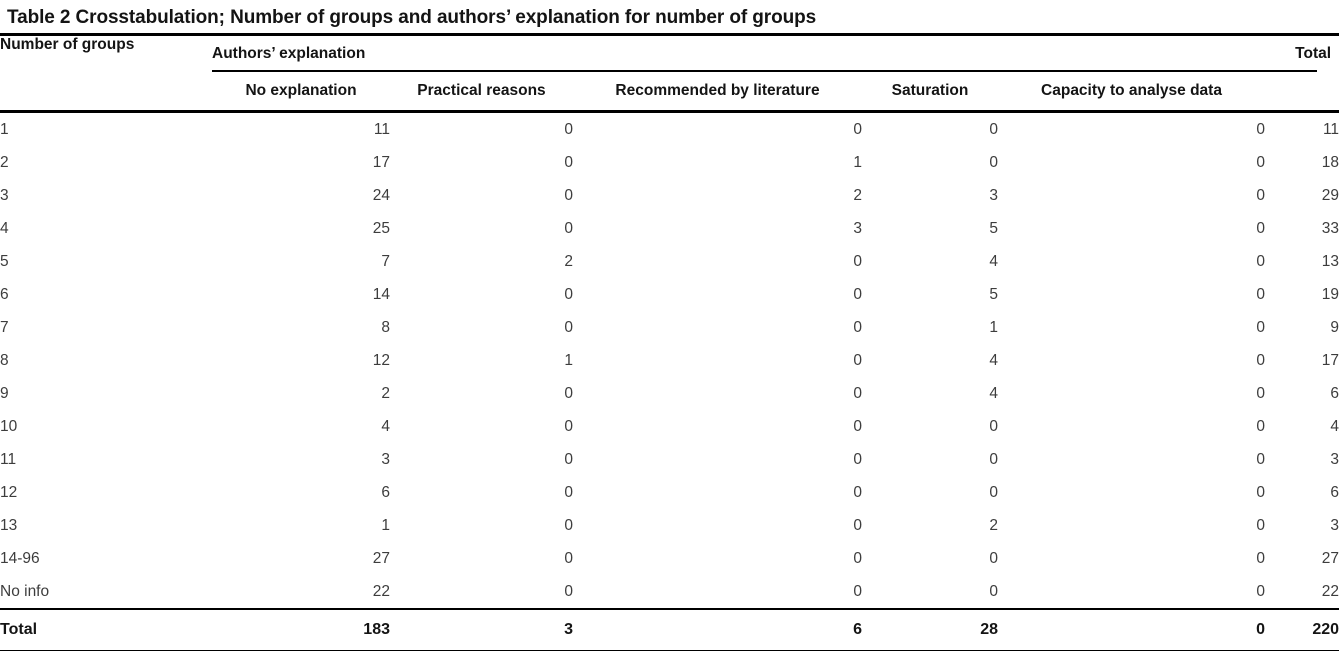 The height and width of the screenshot is (651, 1339). What do you see at coordinates (106, 74) in the screenshot?
I see `col-header-number-of-groups: Number of groups` at bounding box center [106, 74].